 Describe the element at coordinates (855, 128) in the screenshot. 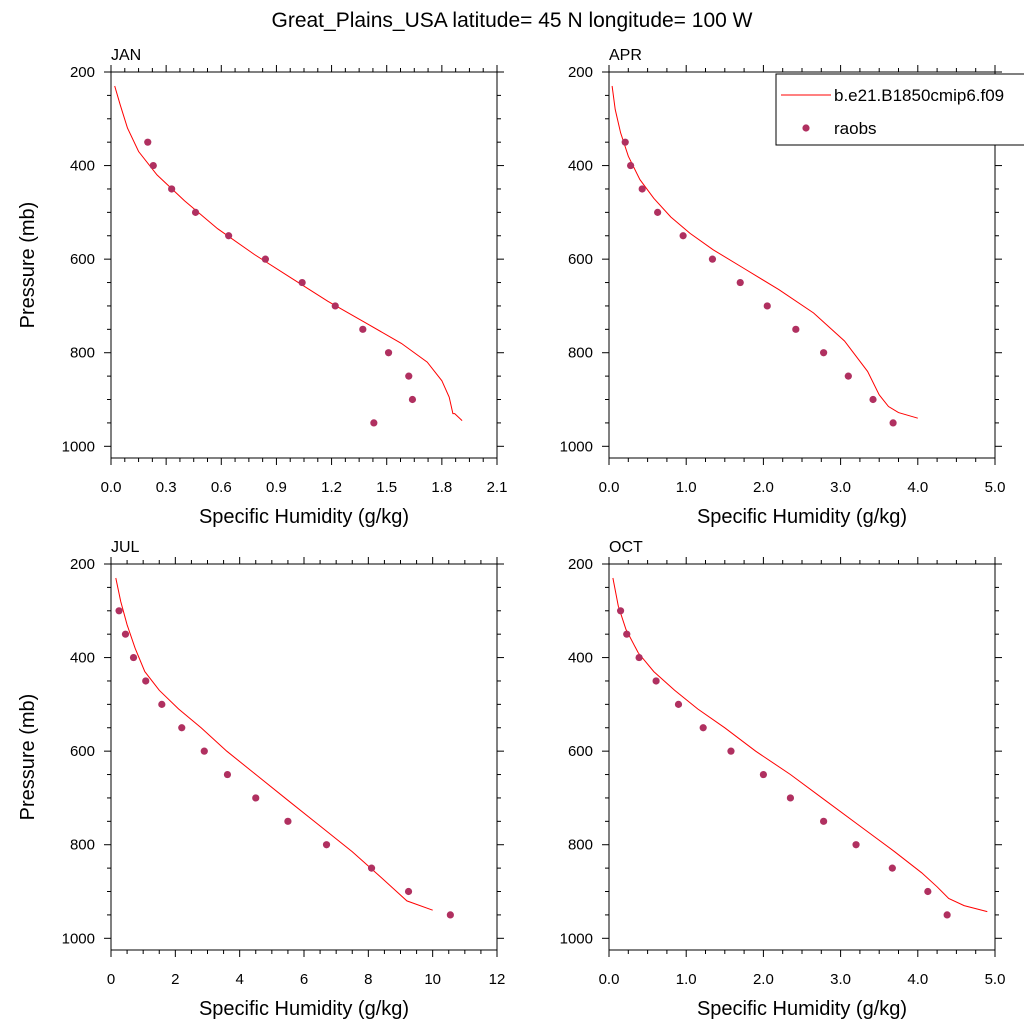

I see `legend-obs-label: raobs` at that location.